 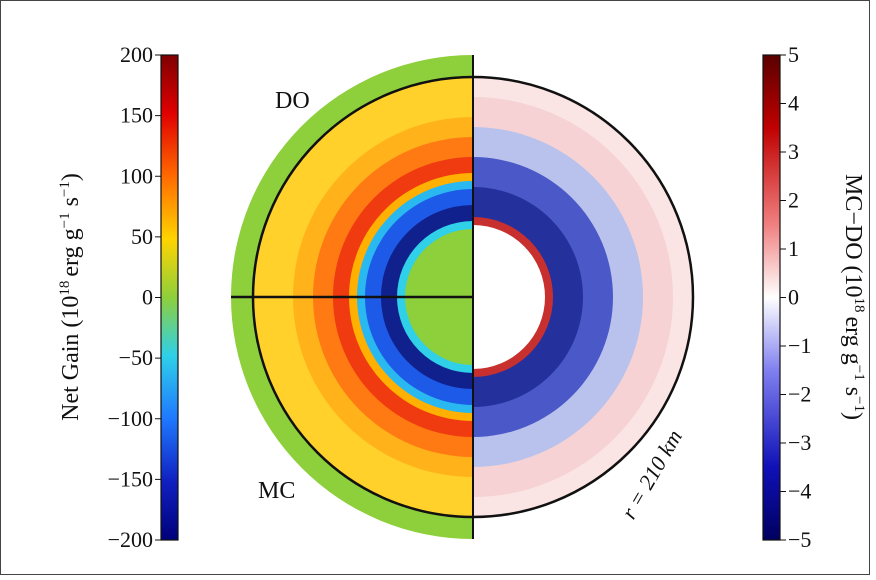 What do you see at coordinates (799, 539) in the screenshot?
I see `colorbar-tick-label: −5` at bounding box center [799, 539].